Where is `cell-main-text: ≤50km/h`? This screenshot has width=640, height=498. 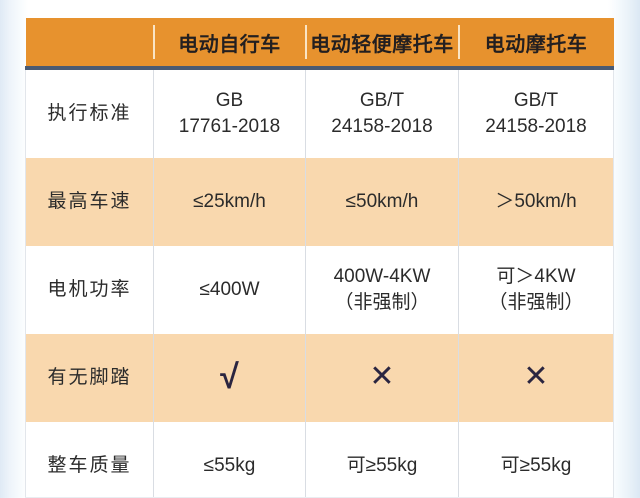
cell-main-text: ≤50km/h is located at coordinates (382, 202).